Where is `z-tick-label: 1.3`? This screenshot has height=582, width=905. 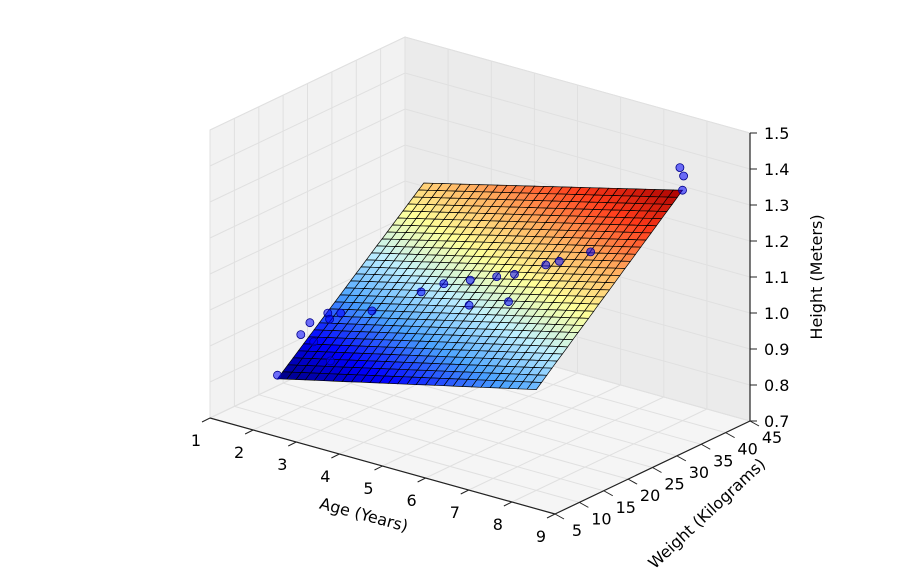 z-tick-label: 1.3 is located at coordinates (776, 205).